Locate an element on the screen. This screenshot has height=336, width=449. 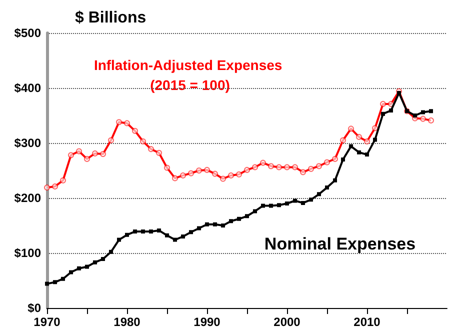
y-tick-label: $400 is located at coordinates (28, 88).